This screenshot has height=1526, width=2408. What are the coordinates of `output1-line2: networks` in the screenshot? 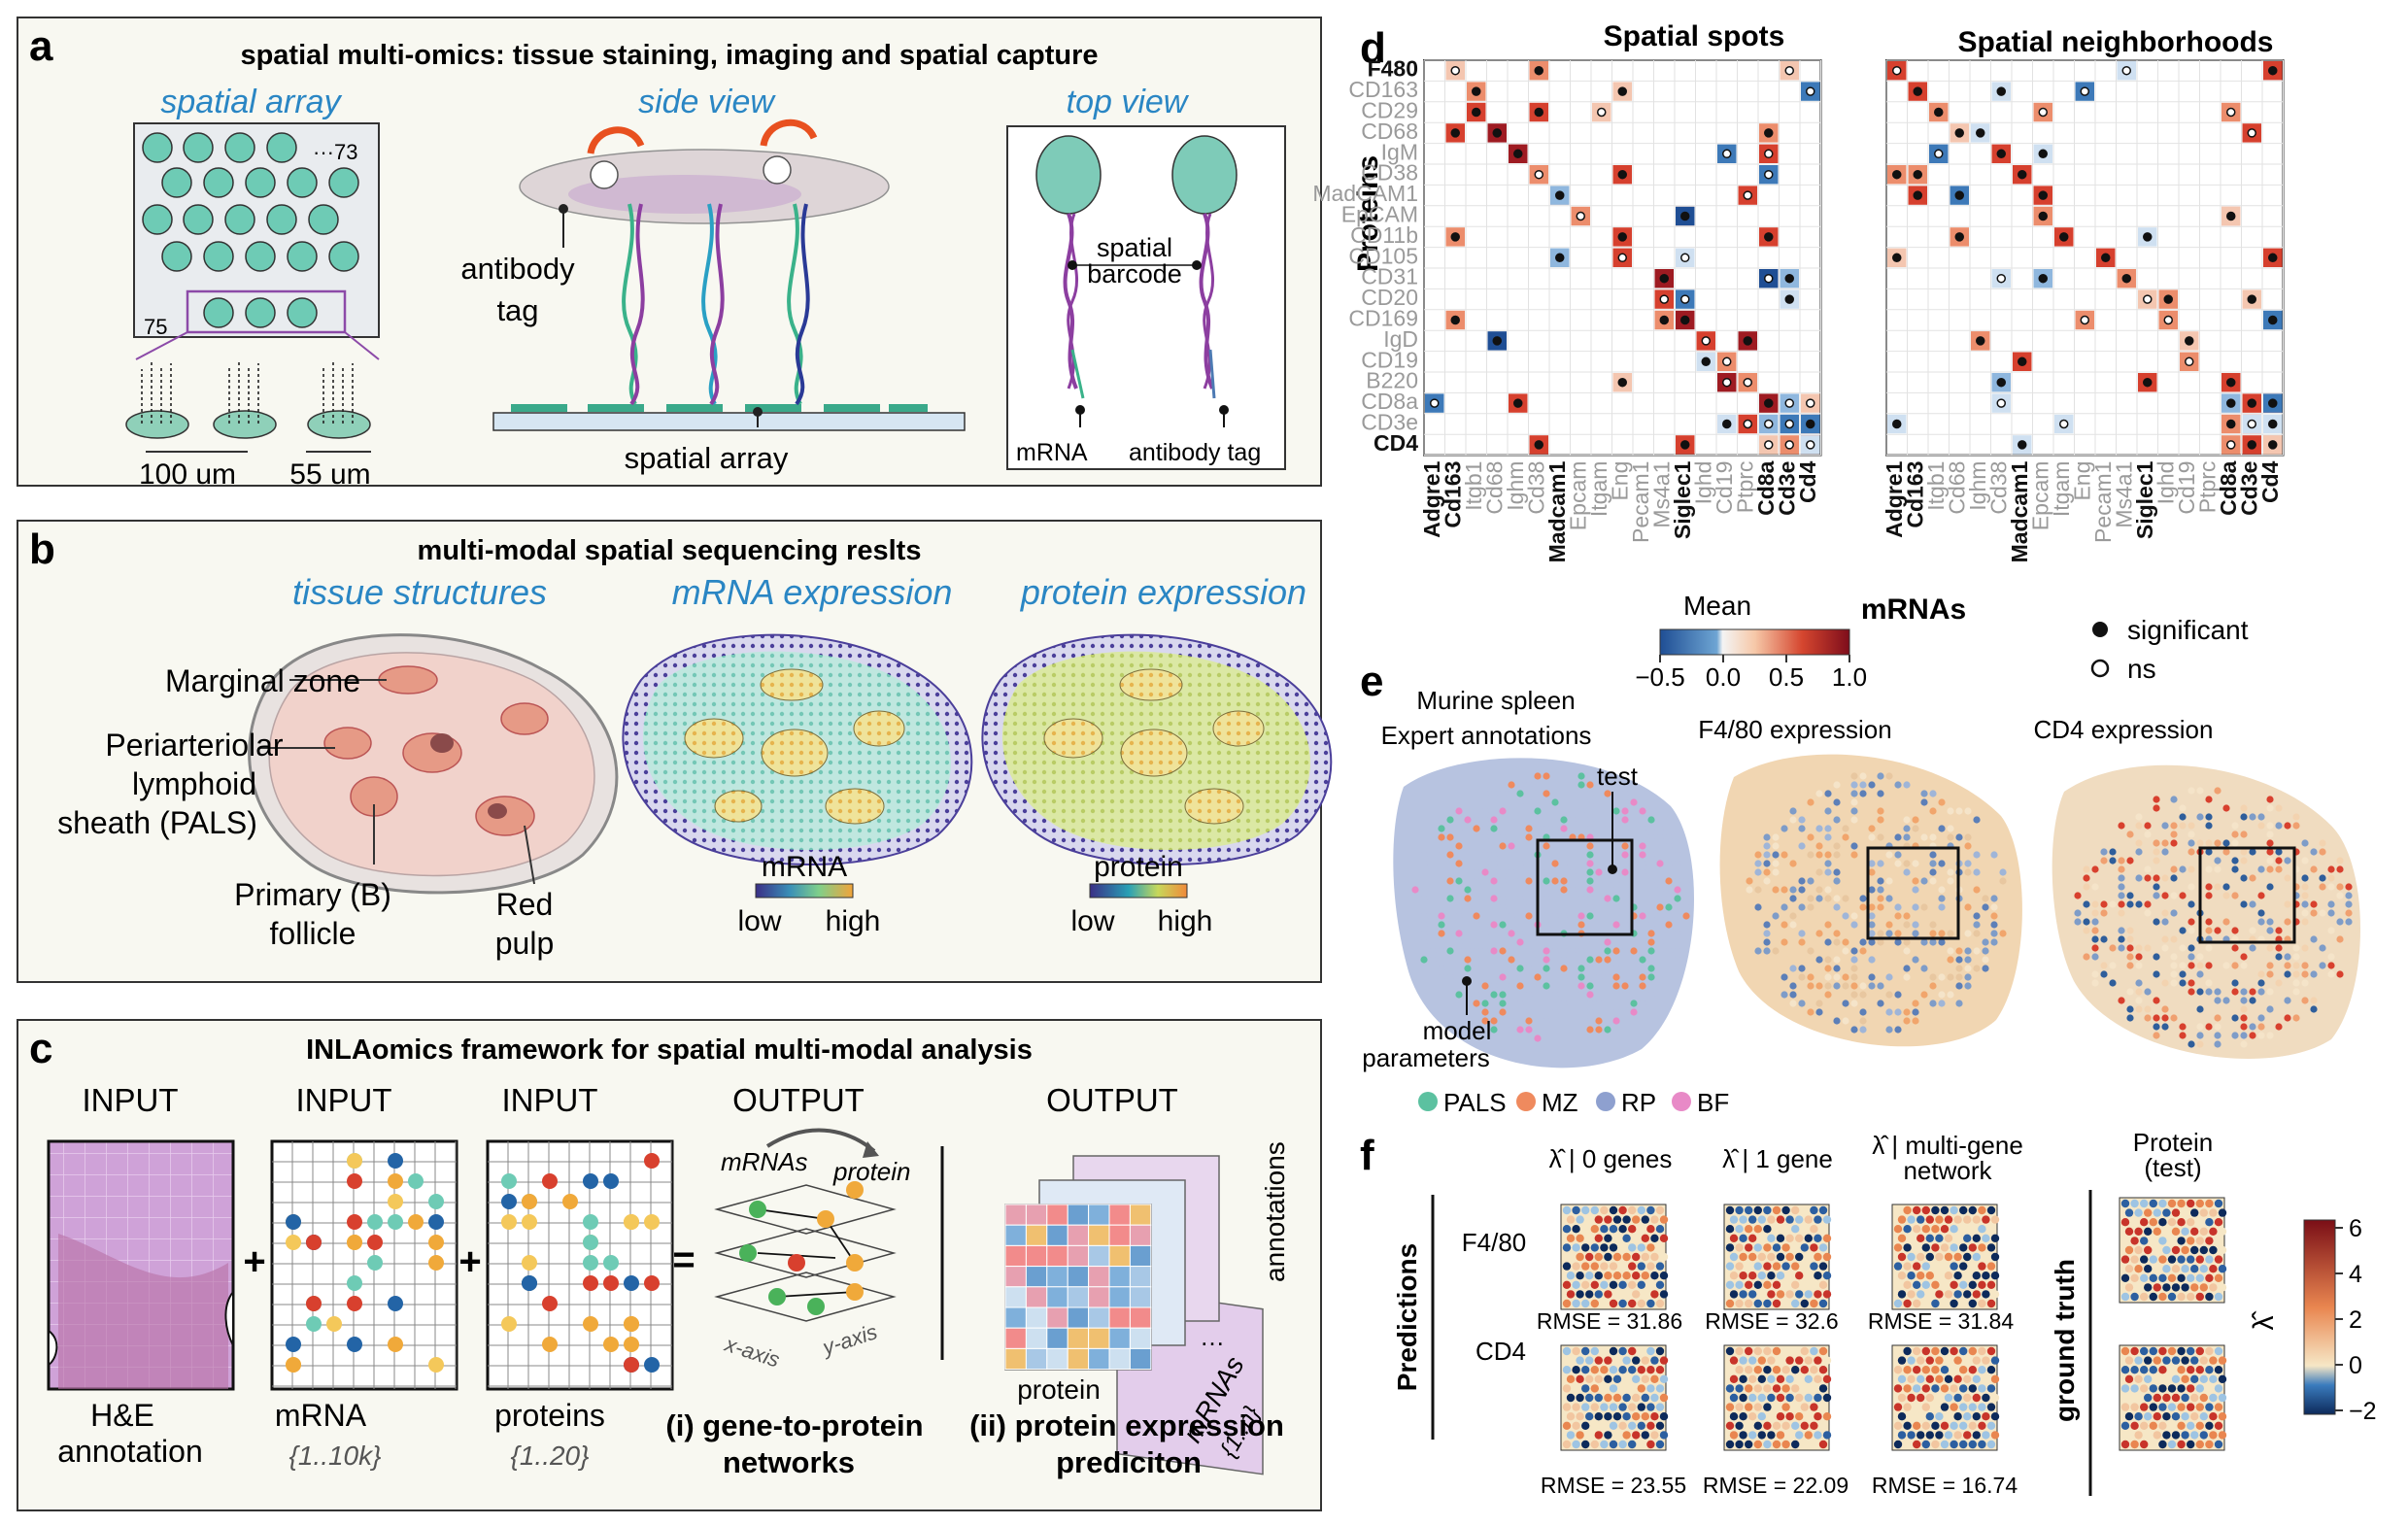 It's located at (789, 1462).